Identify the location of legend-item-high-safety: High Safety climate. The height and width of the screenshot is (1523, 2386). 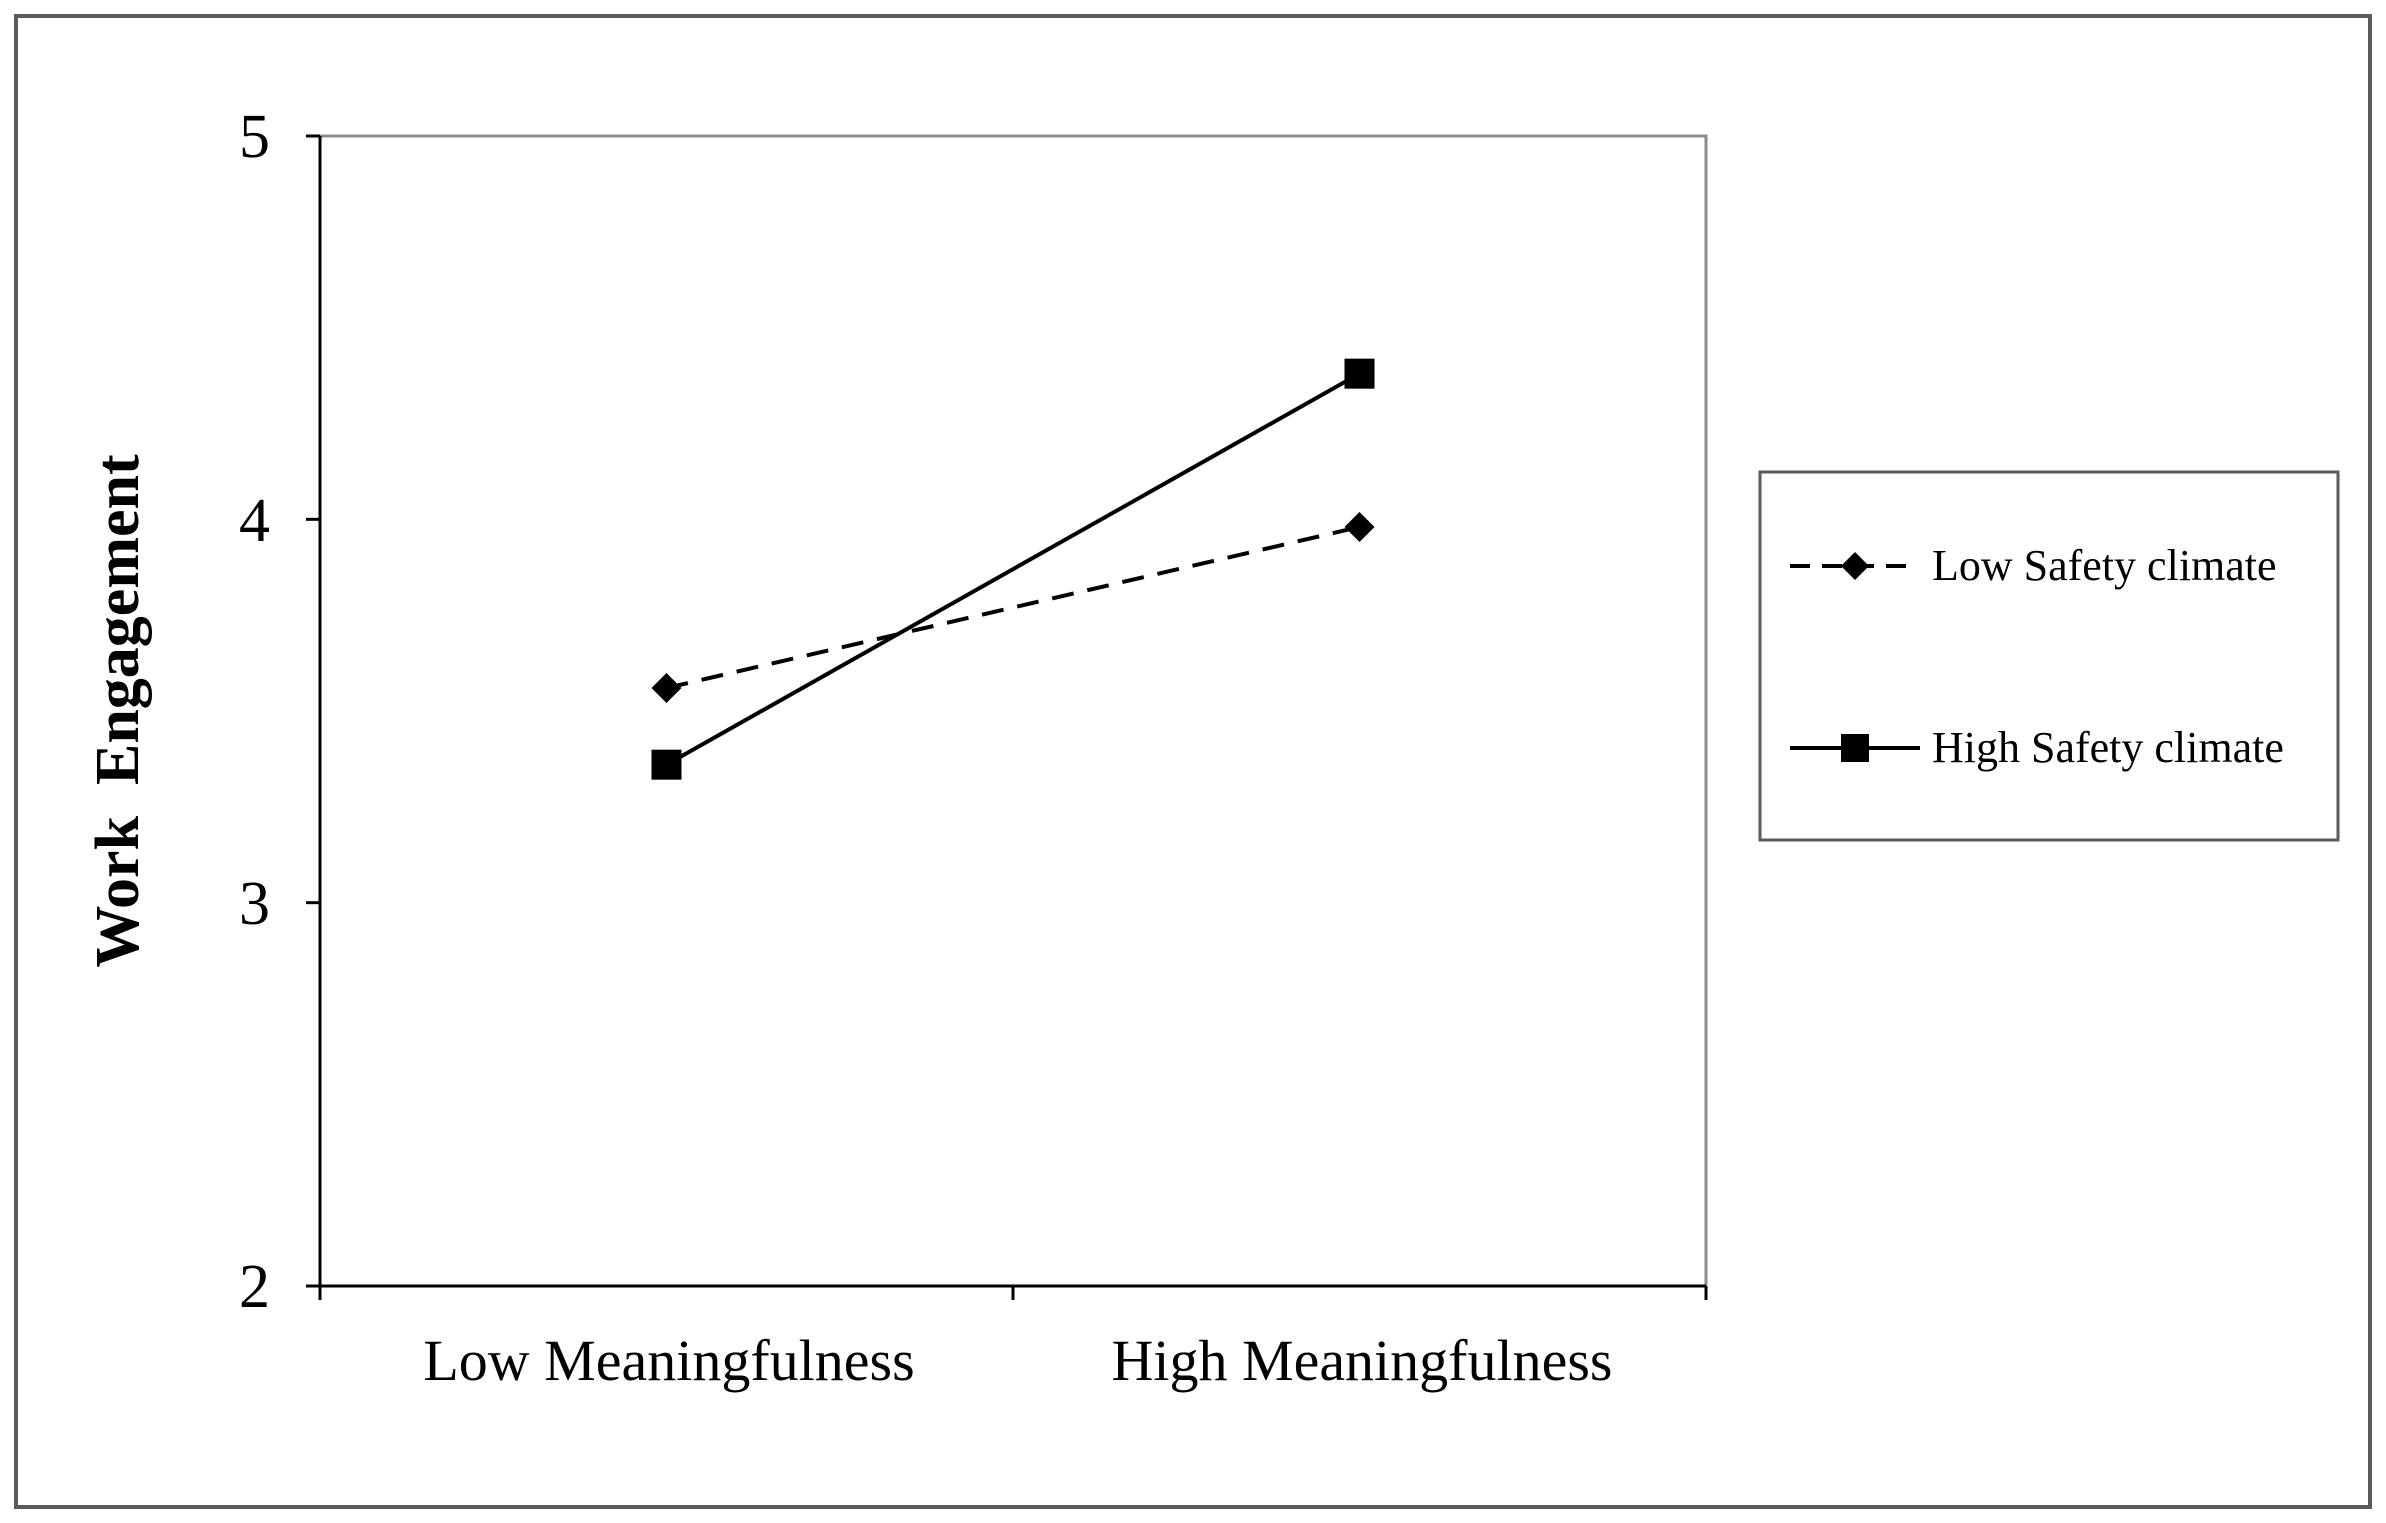
(2037, 747).